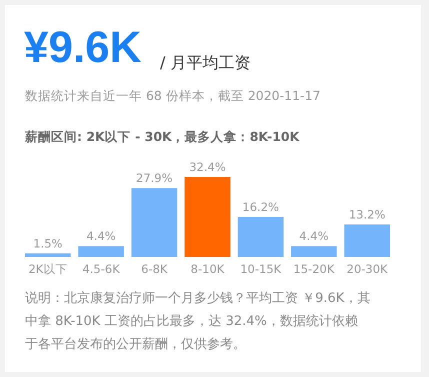 This screenshot has height=377, width=429. Describe the element at coordinates (207, 269) in the screenshot. I see `x-tick-label: 8-10K` at that location.